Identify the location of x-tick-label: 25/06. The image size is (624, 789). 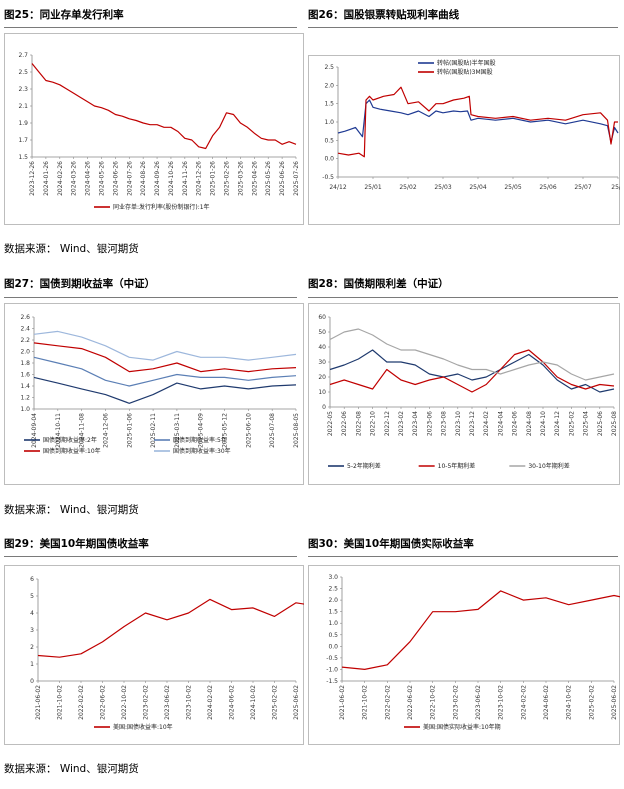
(547, 187).